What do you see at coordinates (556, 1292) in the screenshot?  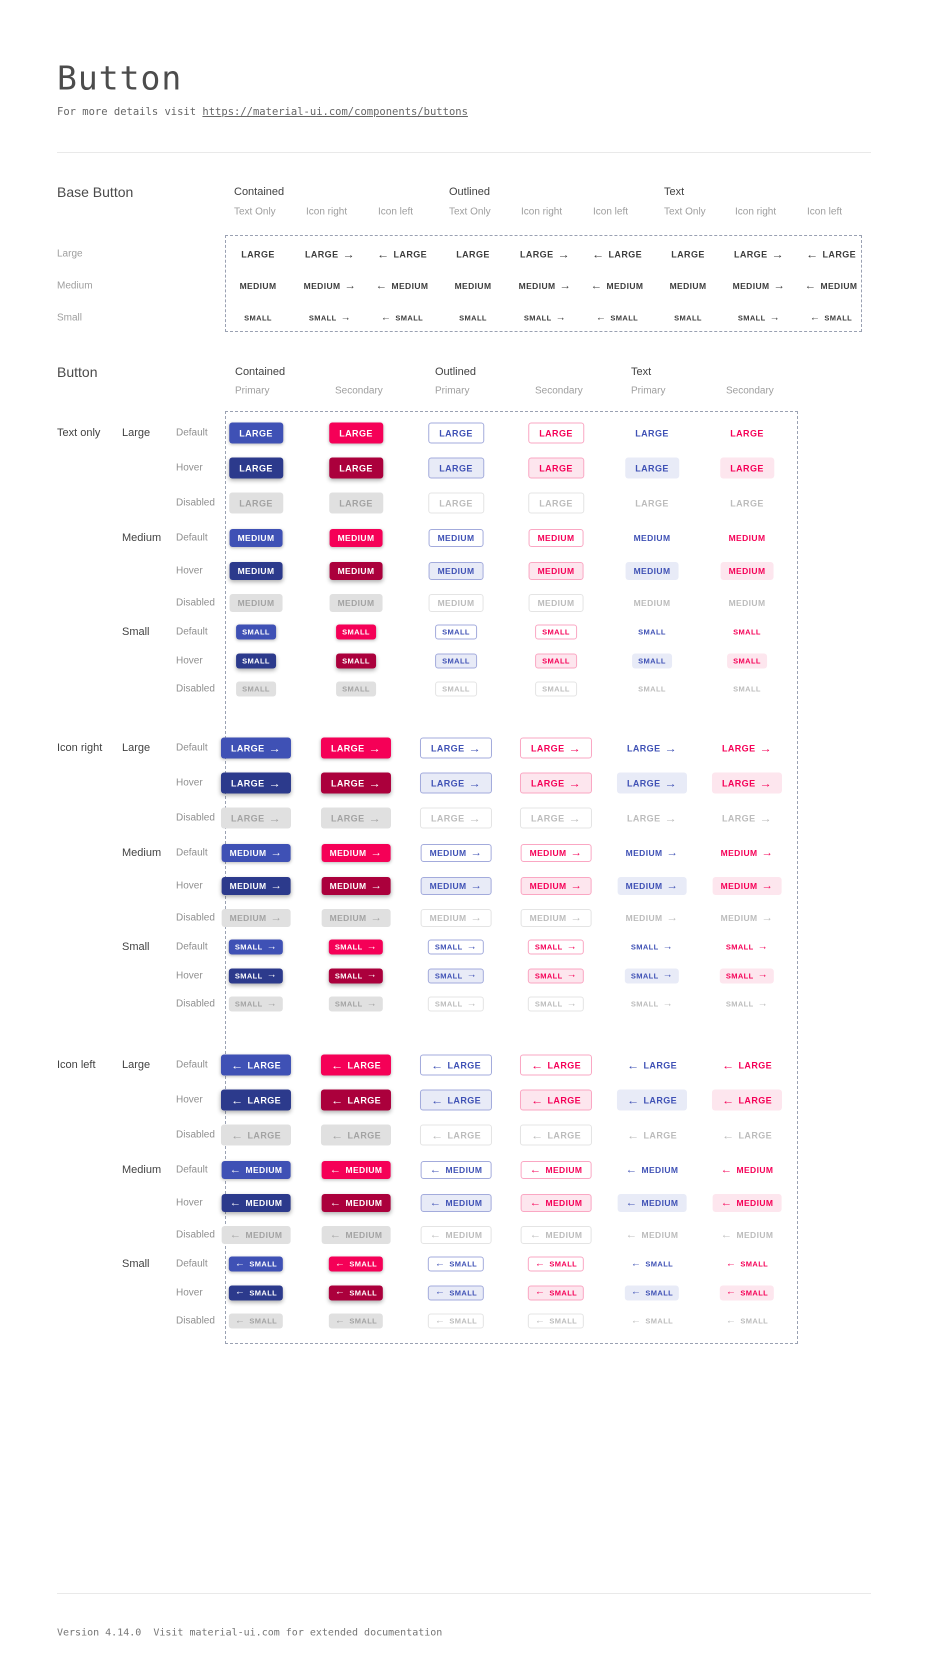 I see `outlined-secondary-small-hover-button: ← SMALL` at bounding box center [556, 1292].